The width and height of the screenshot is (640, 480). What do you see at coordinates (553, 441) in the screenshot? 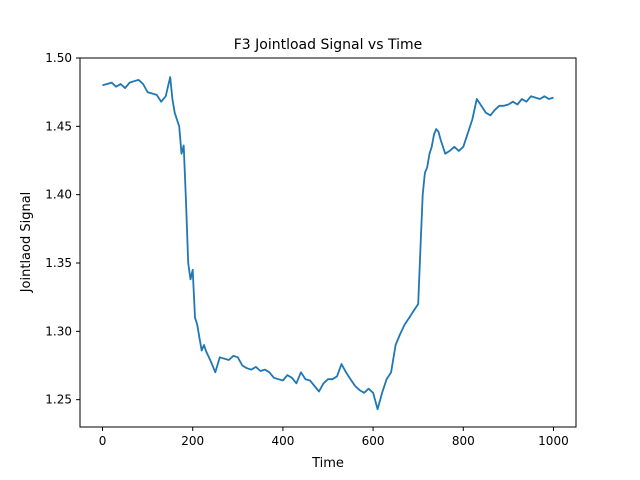
I see `x-tick-label: 1000` at bounding box center [553, 441].